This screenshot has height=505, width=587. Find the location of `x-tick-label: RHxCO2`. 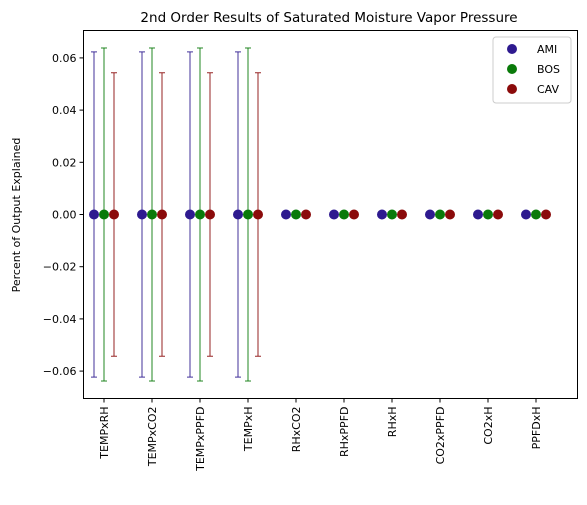

x-tick-label: RHxCO2 is located at coordinates (296, 430).